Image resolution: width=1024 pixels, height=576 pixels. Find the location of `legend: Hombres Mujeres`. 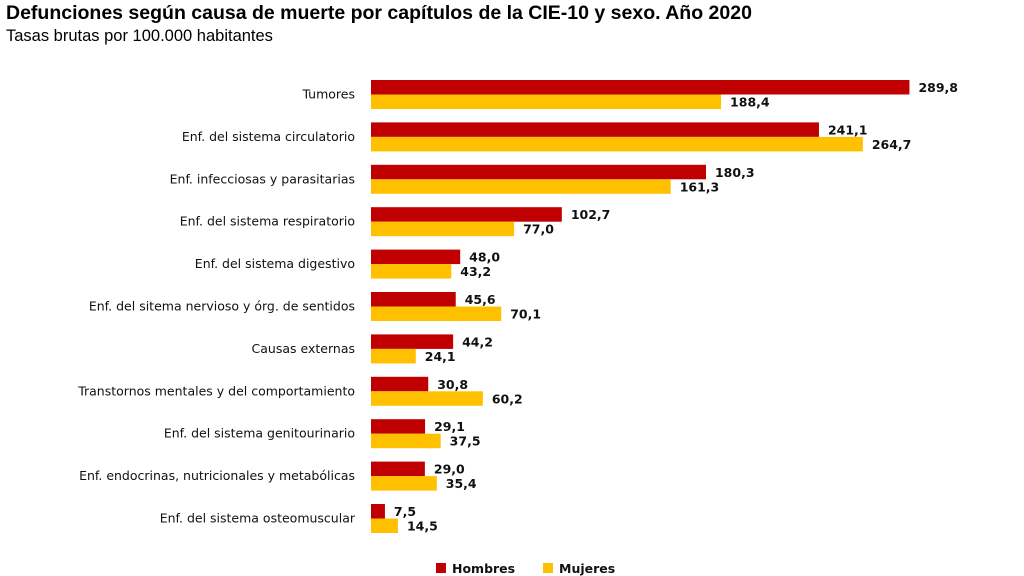

legend: Hombres Mujeres is located at coordinates (525, 568).